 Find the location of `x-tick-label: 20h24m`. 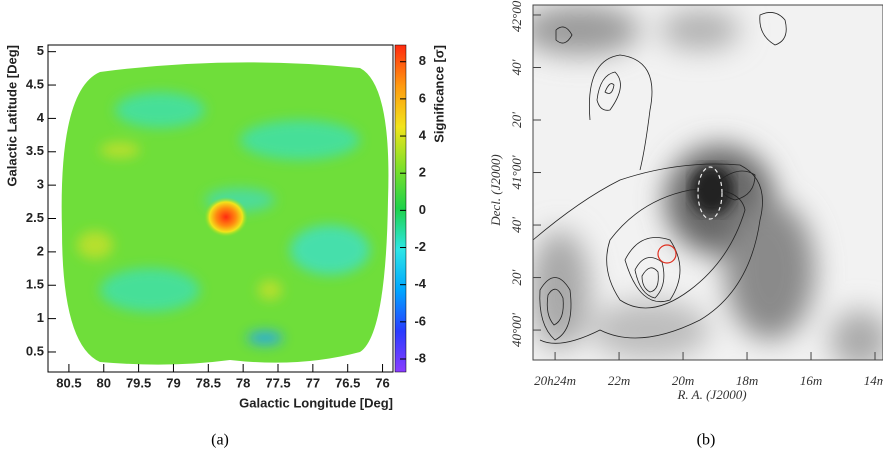

x-tick-label: 20h24m is located at coordinates (555, 380).